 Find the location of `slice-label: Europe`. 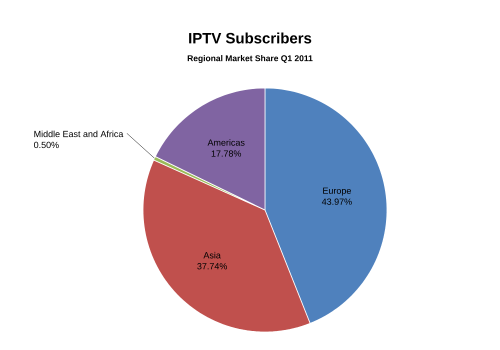

slice-label: Europe is located at coordinates (337, 192).